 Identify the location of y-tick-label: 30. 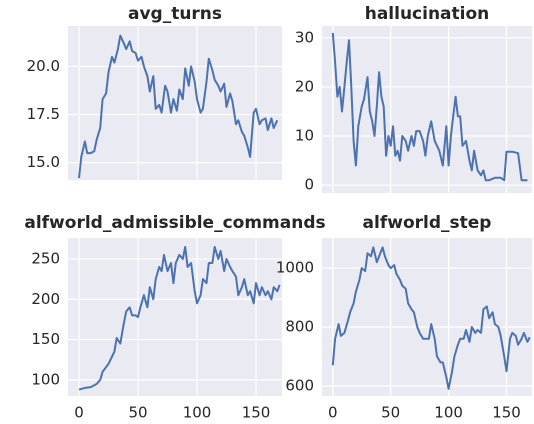
(304, 37).